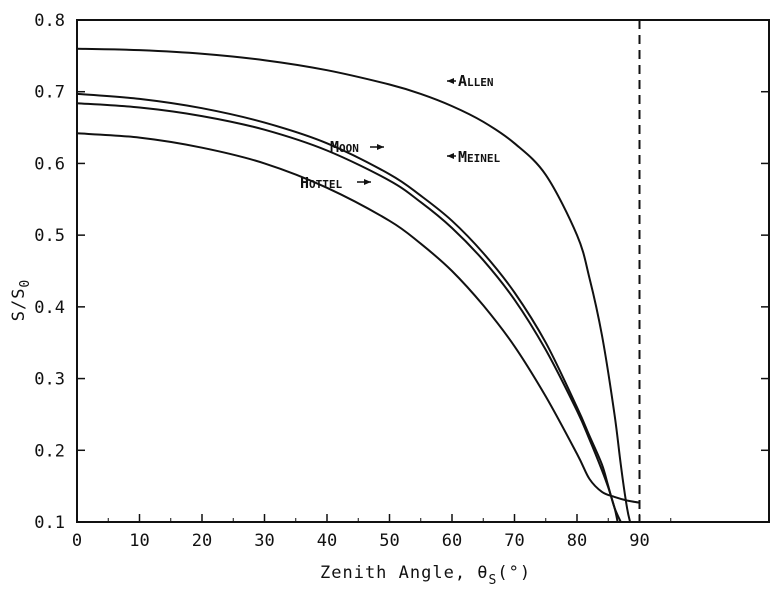 The image size is (781, 597). What do you see at coordinates (450, 156) in the screenshot?
I see `annotation-arrowhead-meinel` at bounding box center [450, 156].